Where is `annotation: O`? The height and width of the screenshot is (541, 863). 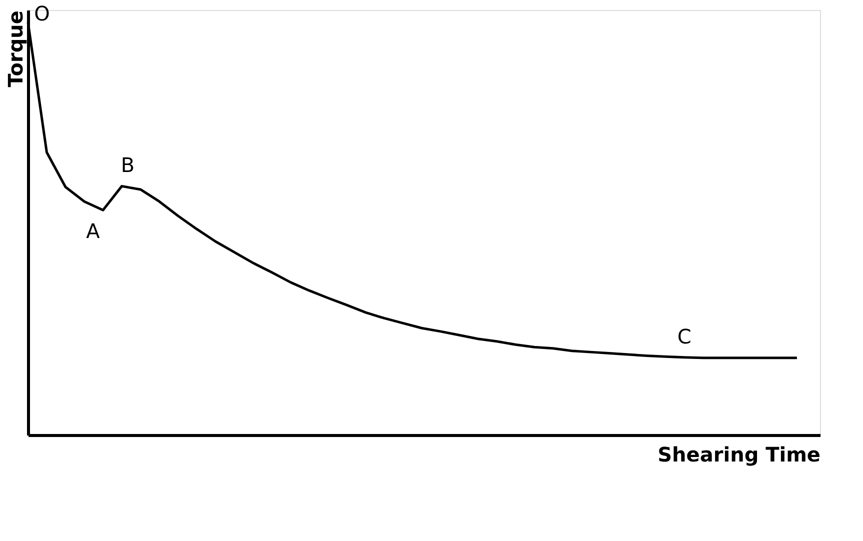 annotation: O is located at coordinates (42, 13).